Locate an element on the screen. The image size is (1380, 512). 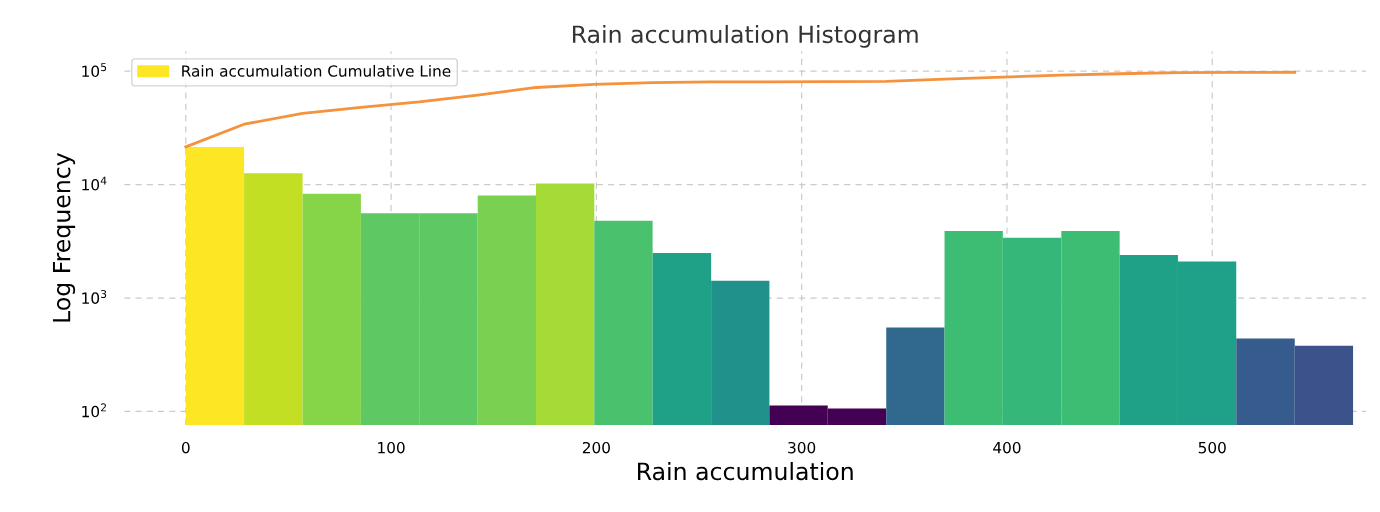
y-tick-label: 10$^{2}$ is located at coordinates (94, 410).